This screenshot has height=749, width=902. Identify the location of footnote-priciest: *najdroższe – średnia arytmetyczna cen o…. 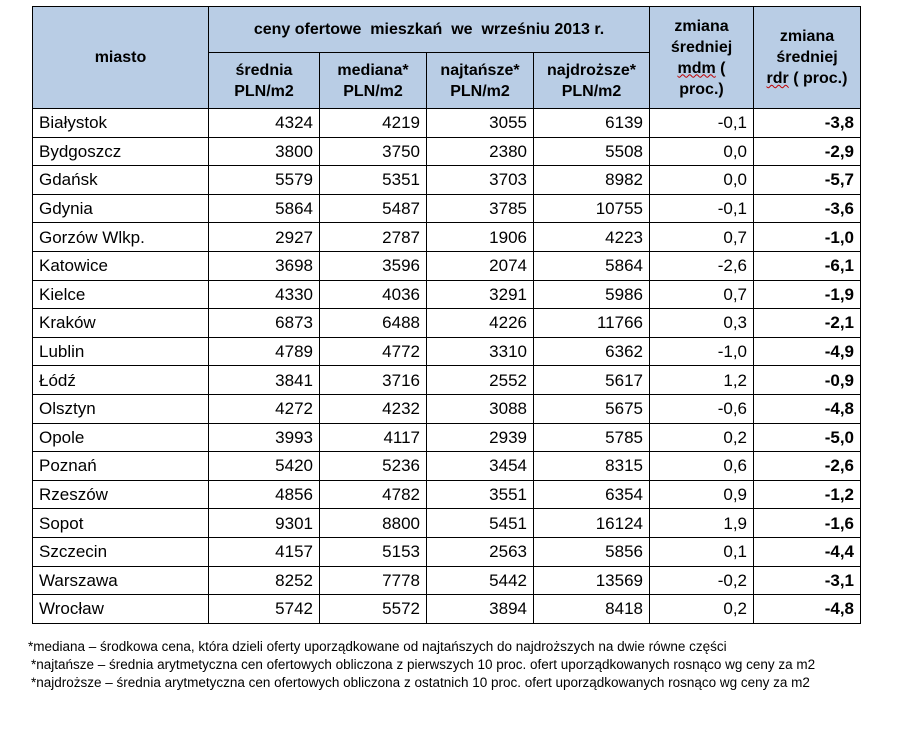
(420, 682).